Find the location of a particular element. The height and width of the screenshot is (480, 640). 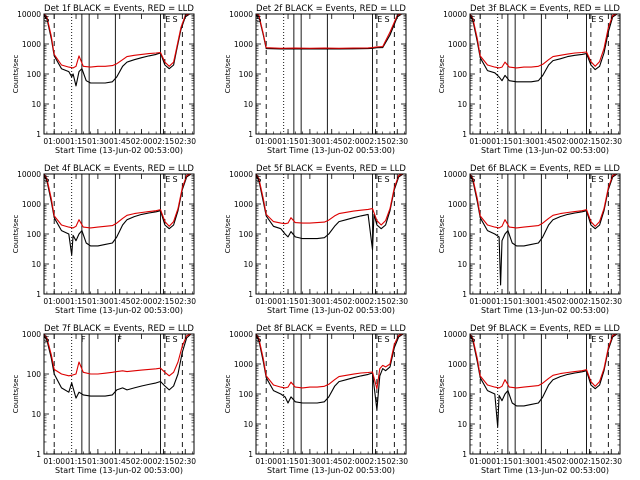

y-tick-label-4: 1000 is located at coordinates (457, 204).